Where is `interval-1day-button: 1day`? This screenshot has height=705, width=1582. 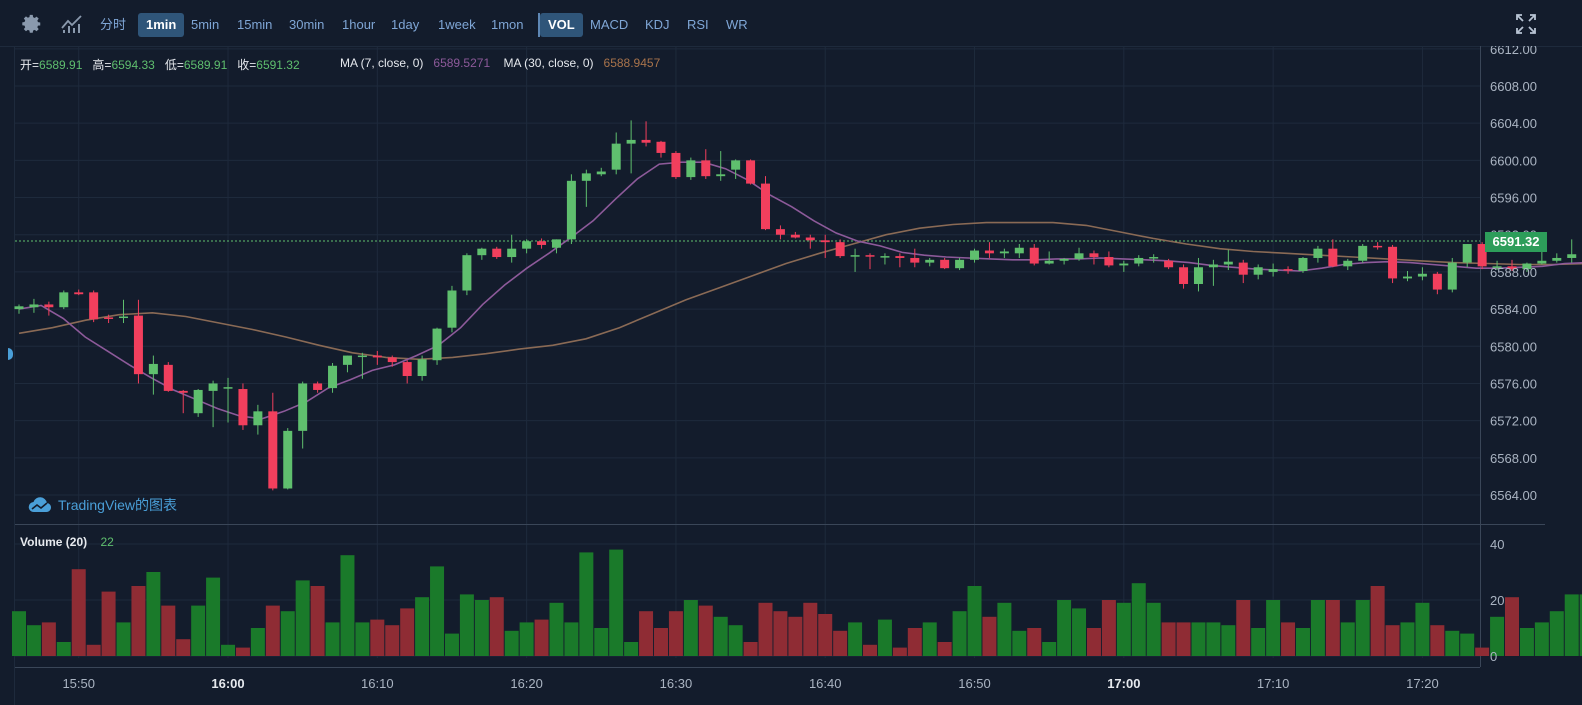 interval-1day-button: 1day is located at coordinates (405, 24).